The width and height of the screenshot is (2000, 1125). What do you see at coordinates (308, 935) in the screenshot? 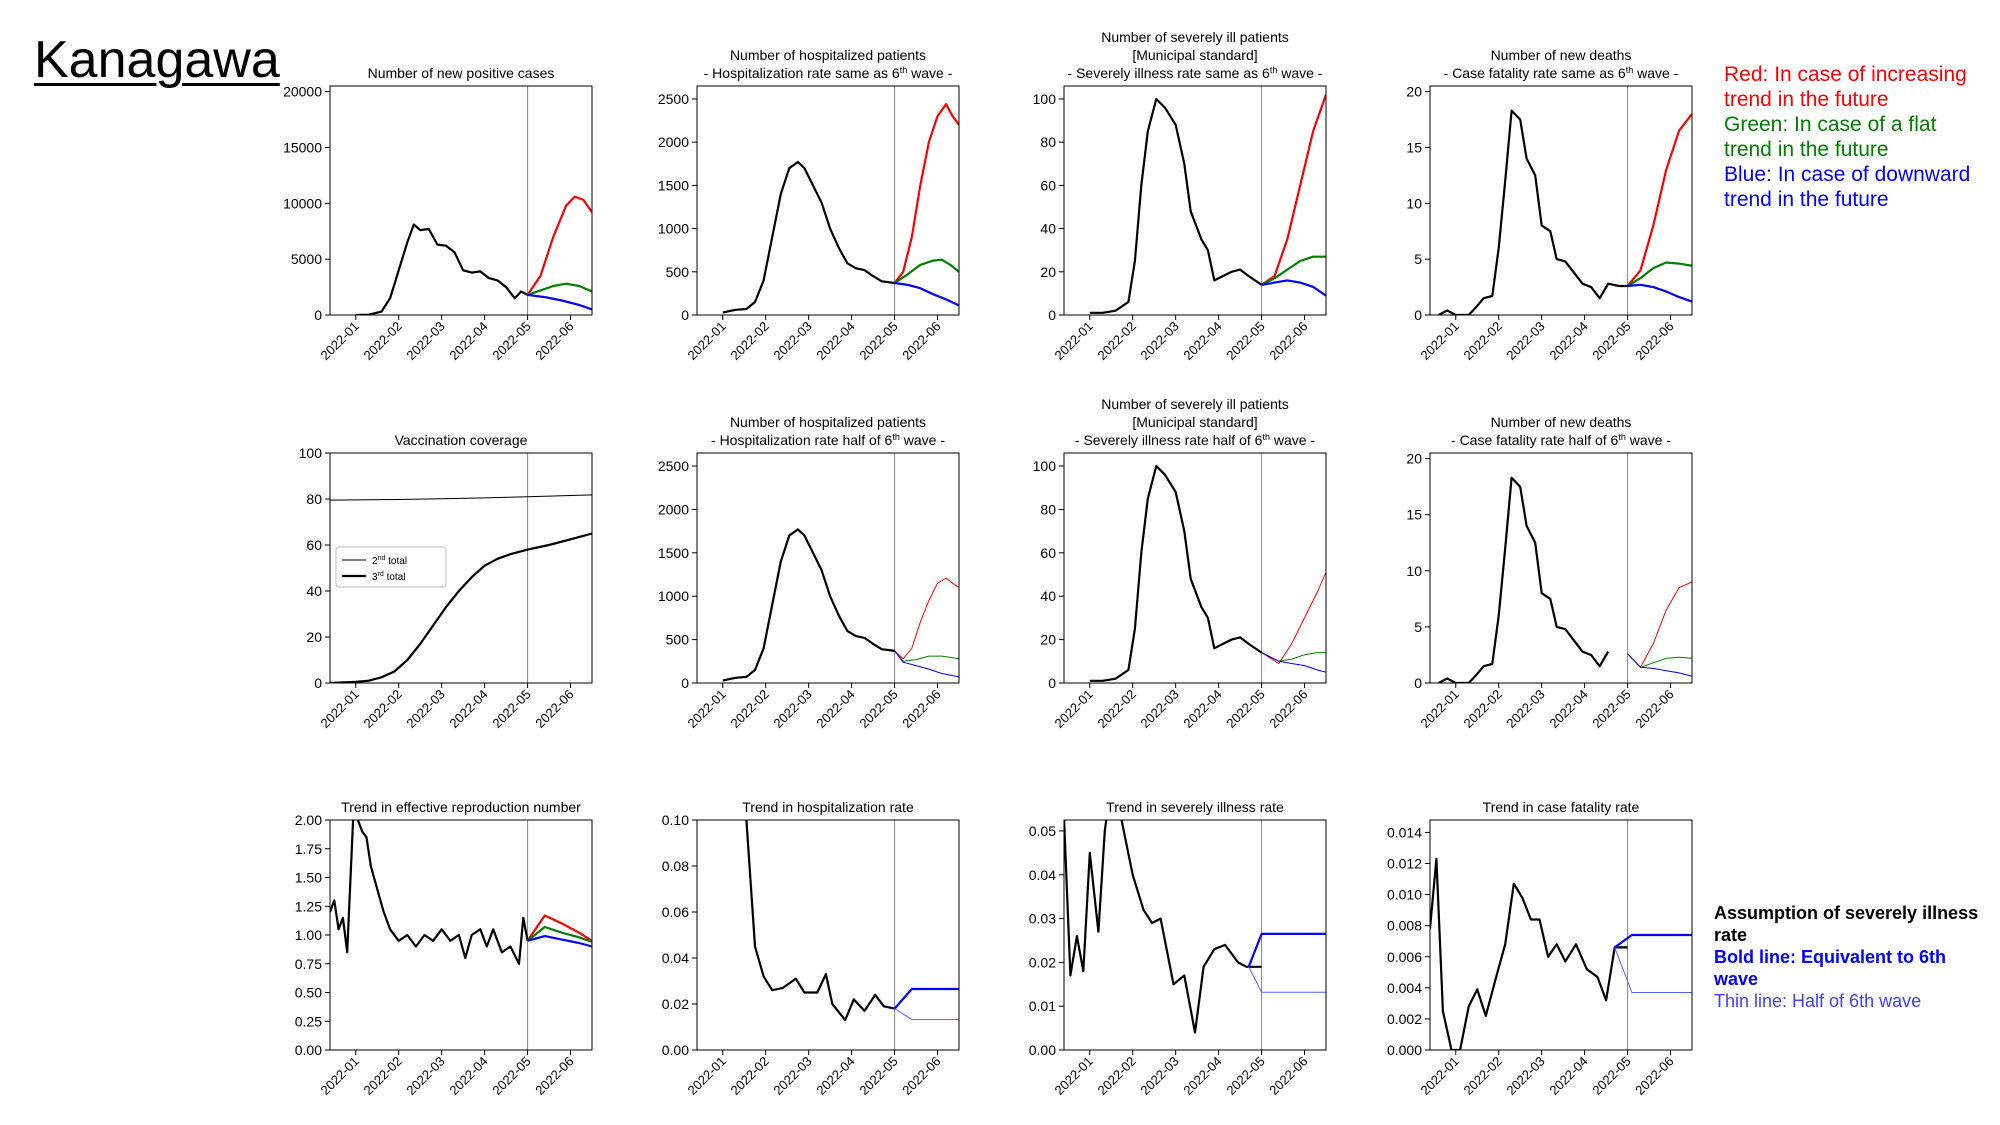
I see `y-tick-label-8-4: 1.00` at bounding box center [308, 935].